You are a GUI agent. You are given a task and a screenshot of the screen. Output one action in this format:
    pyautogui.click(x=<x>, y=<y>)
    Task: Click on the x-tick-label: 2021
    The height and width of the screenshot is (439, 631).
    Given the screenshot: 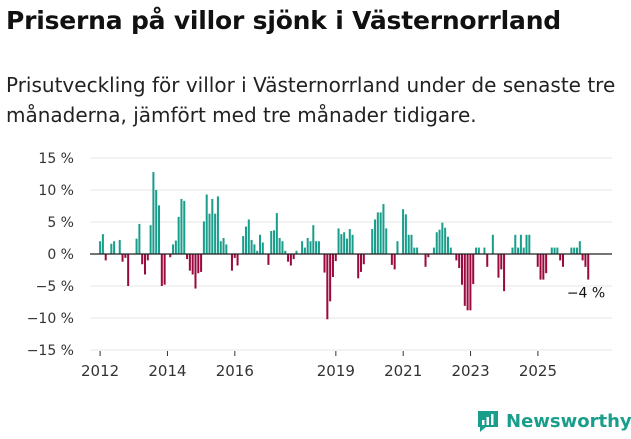 What is the action you would take?
    pyautogui.click(x=403, y=371)
    